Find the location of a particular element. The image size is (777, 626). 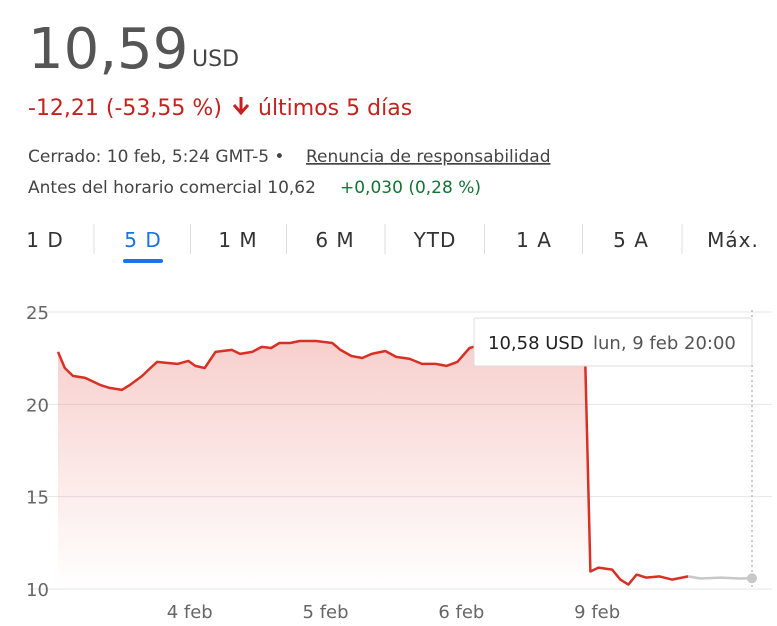

status: Cerrado: 10 feb, 5:24 GMT-5 • is located at coordinates (156, 157).